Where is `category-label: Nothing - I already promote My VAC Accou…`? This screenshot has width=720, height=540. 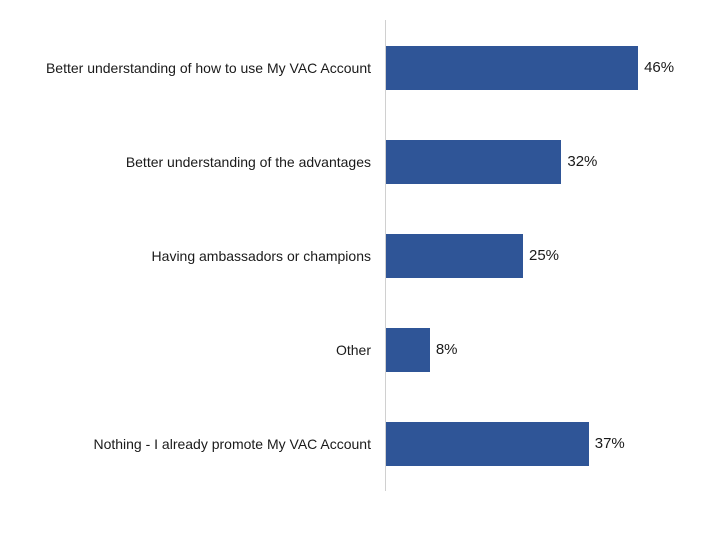
category-label: Nothing - I already promote My VAC Accou… is located at coordinates (232, 444).